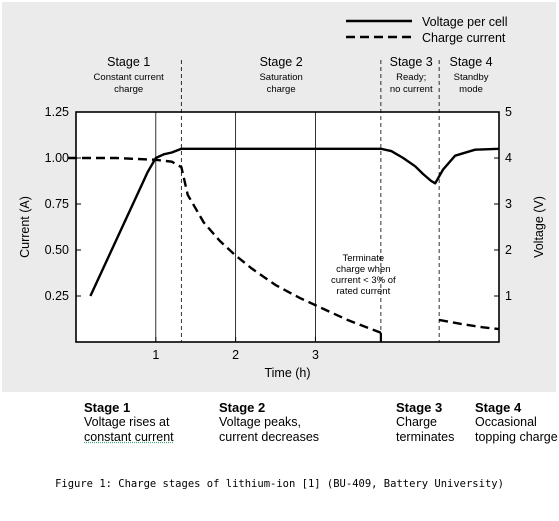  Describe the element at coordinates (128, 89) in the screenshot. I see `stage-1-subtitle-2: charge` at that location.